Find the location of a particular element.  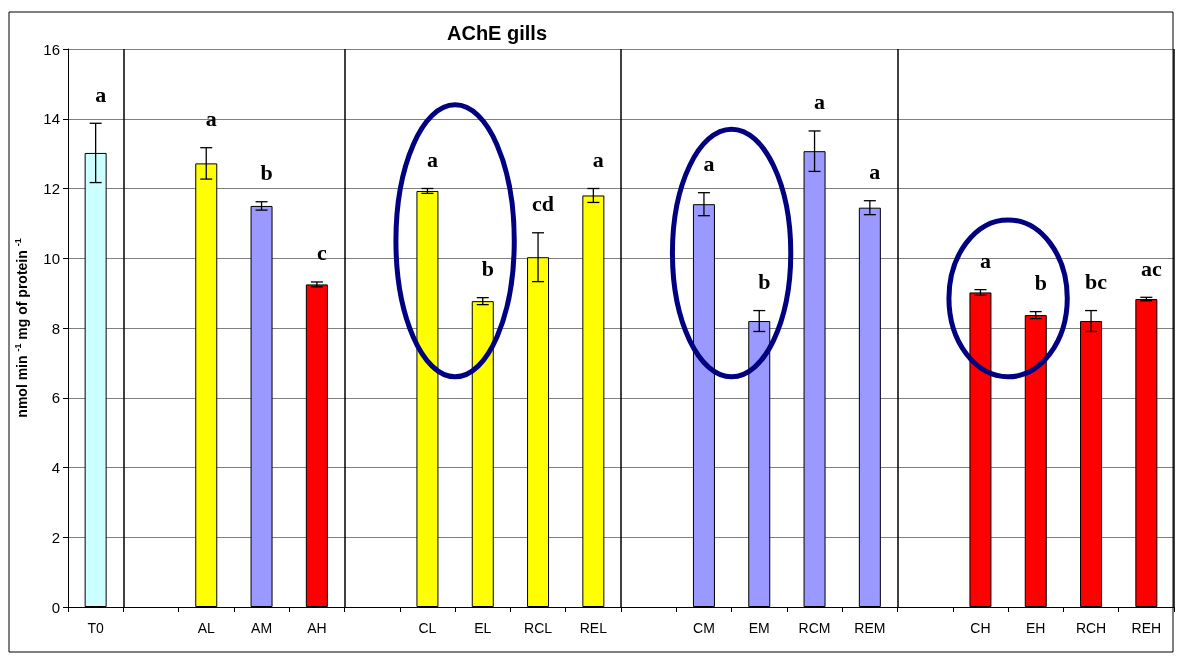

x-tick-label: CM is located at coordinates (704, 628).